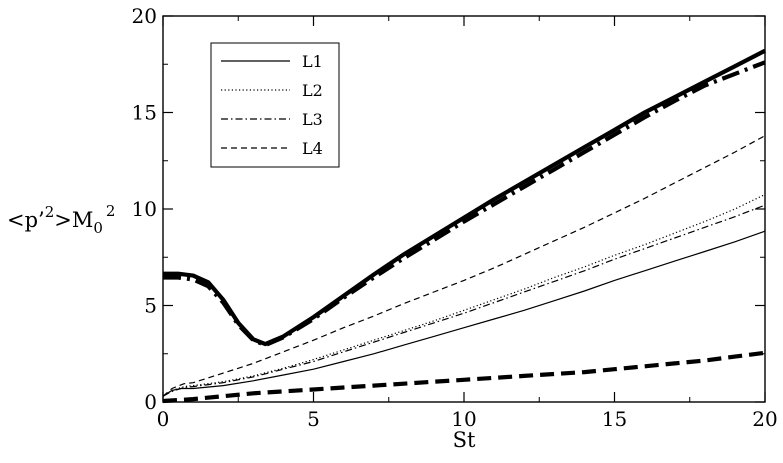 This screenshot has width=783, height=463. I want to click on y-label-mid: >M, so click(73, 220).